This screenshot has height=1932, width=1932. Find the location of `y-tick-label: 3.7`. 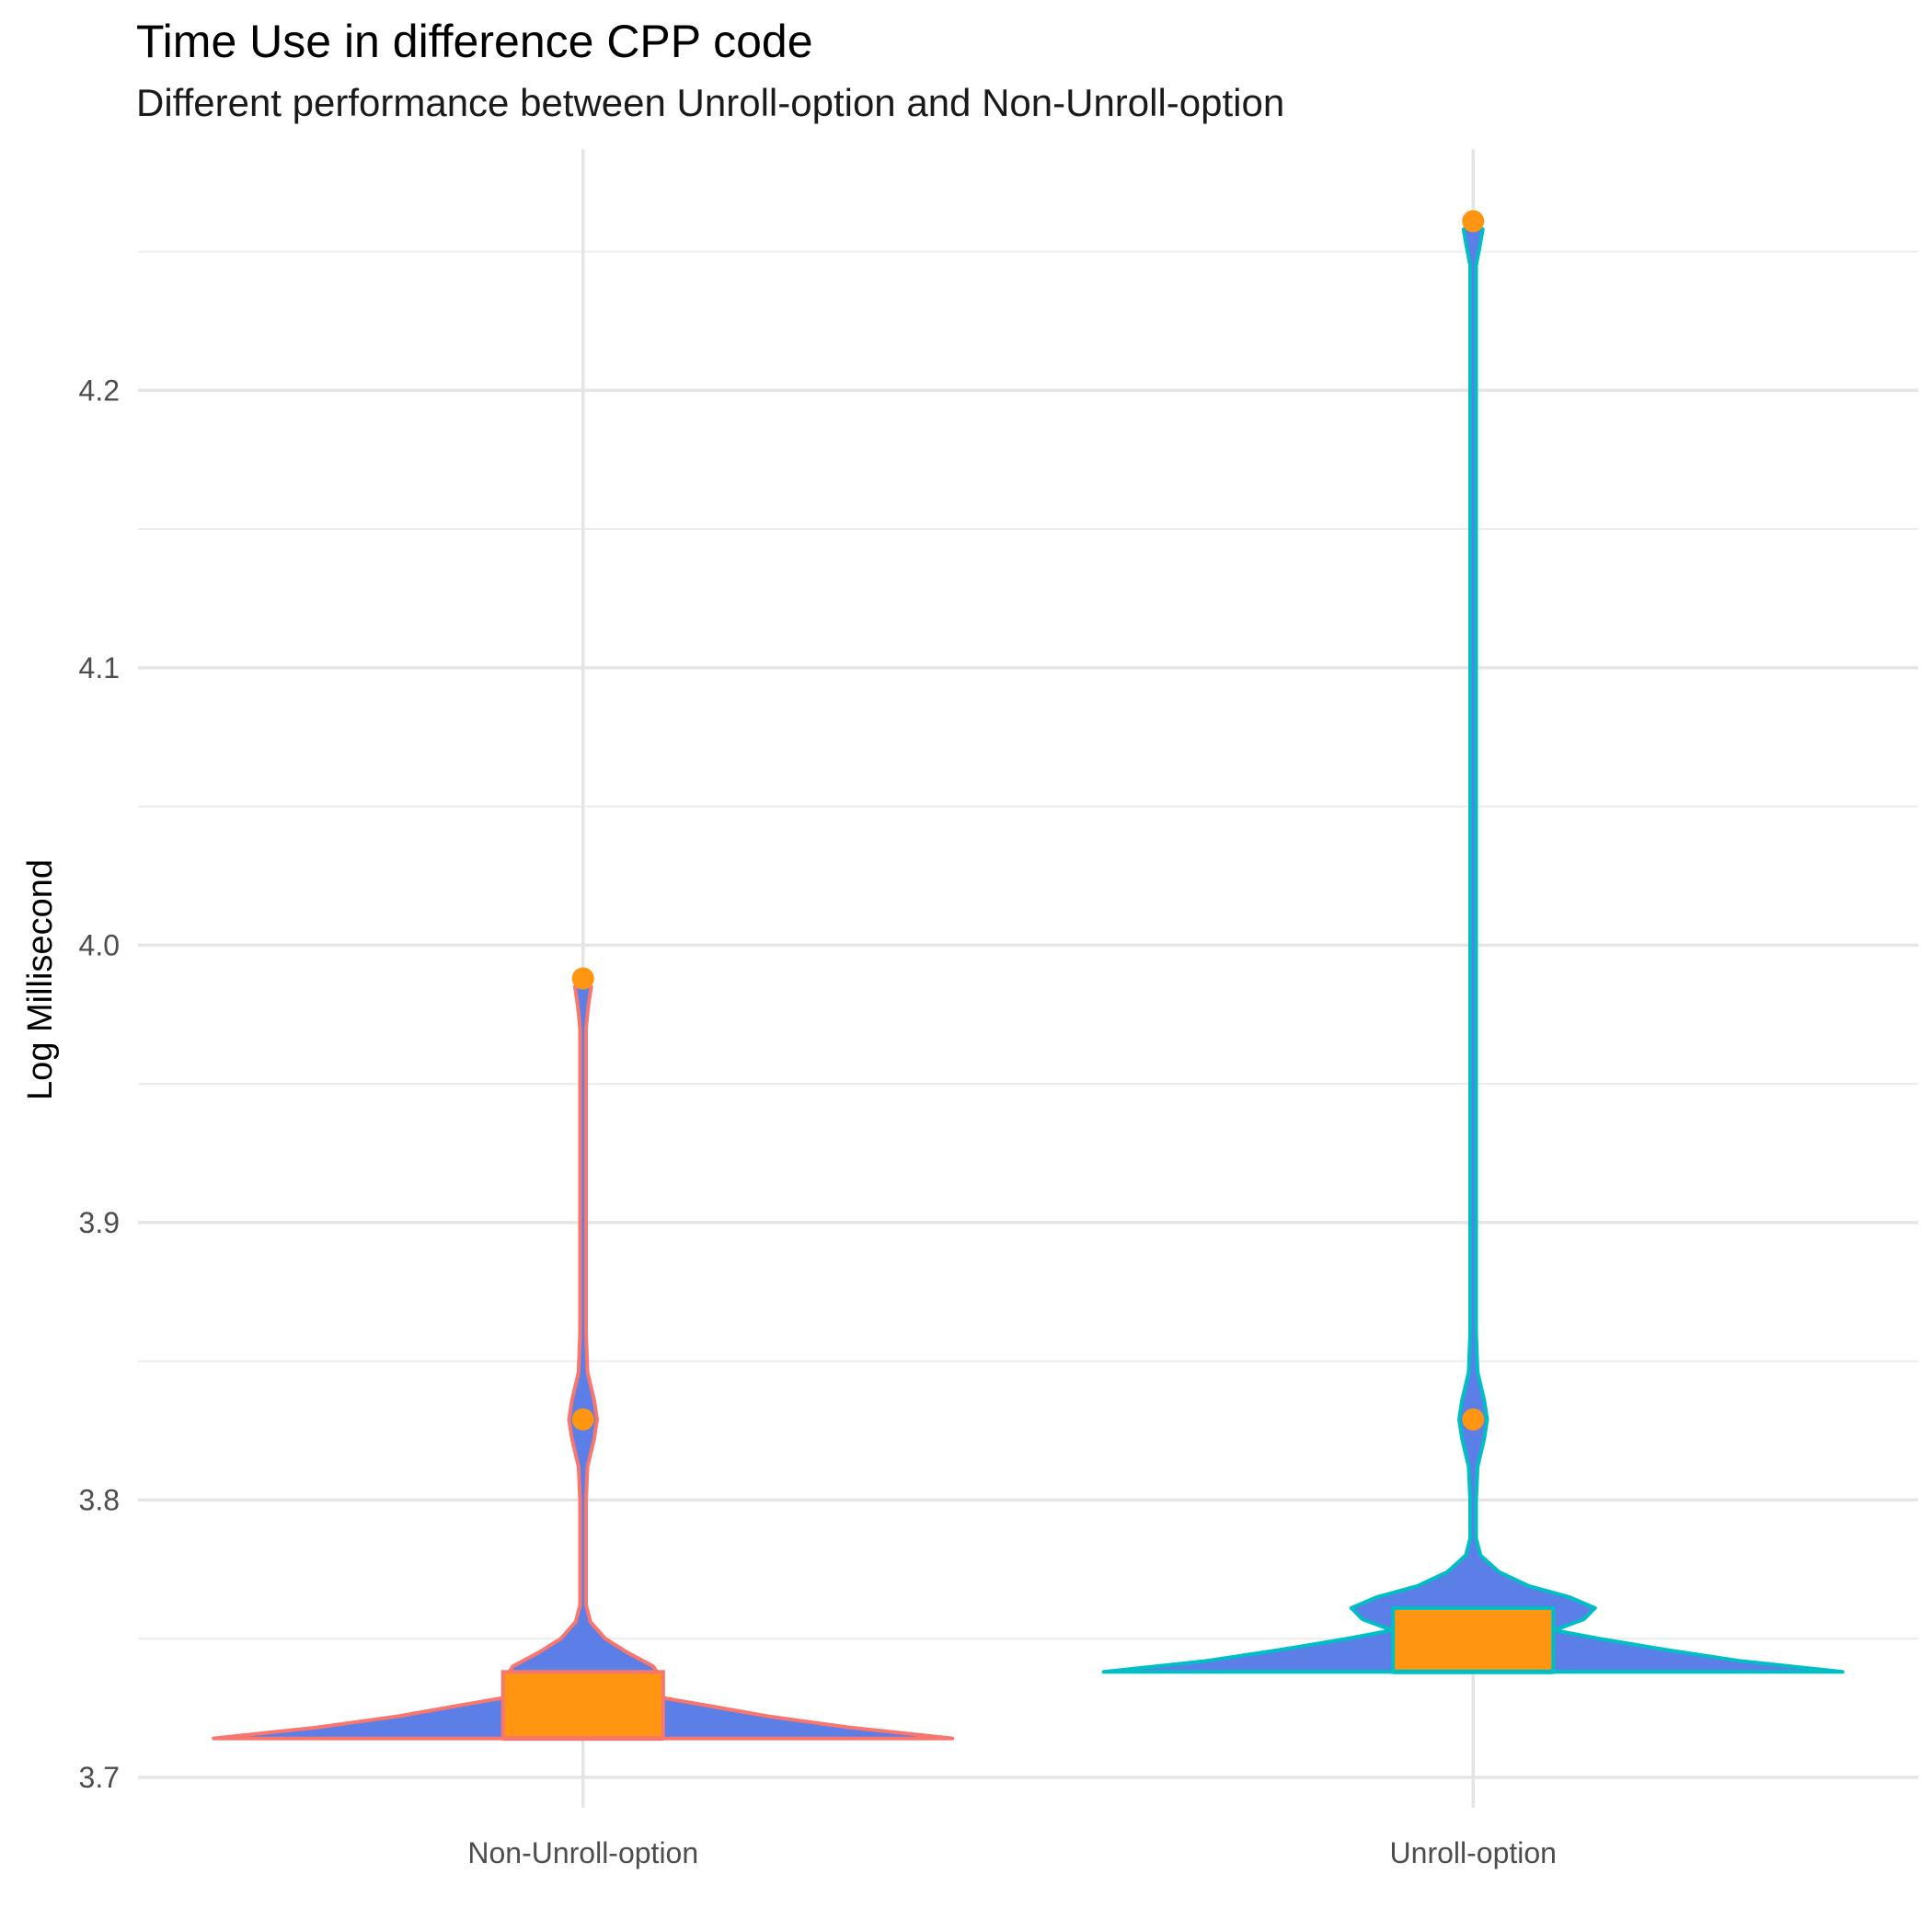

y-tick-label: 3.7 is located at coordinates (99, 1777).